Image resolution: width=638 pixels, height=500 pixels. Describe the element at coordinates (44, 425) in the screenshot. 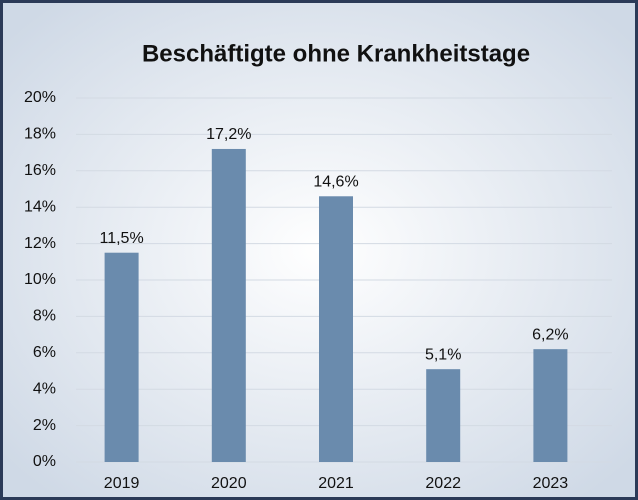

I see `y-tick-label: 2%` at that location.